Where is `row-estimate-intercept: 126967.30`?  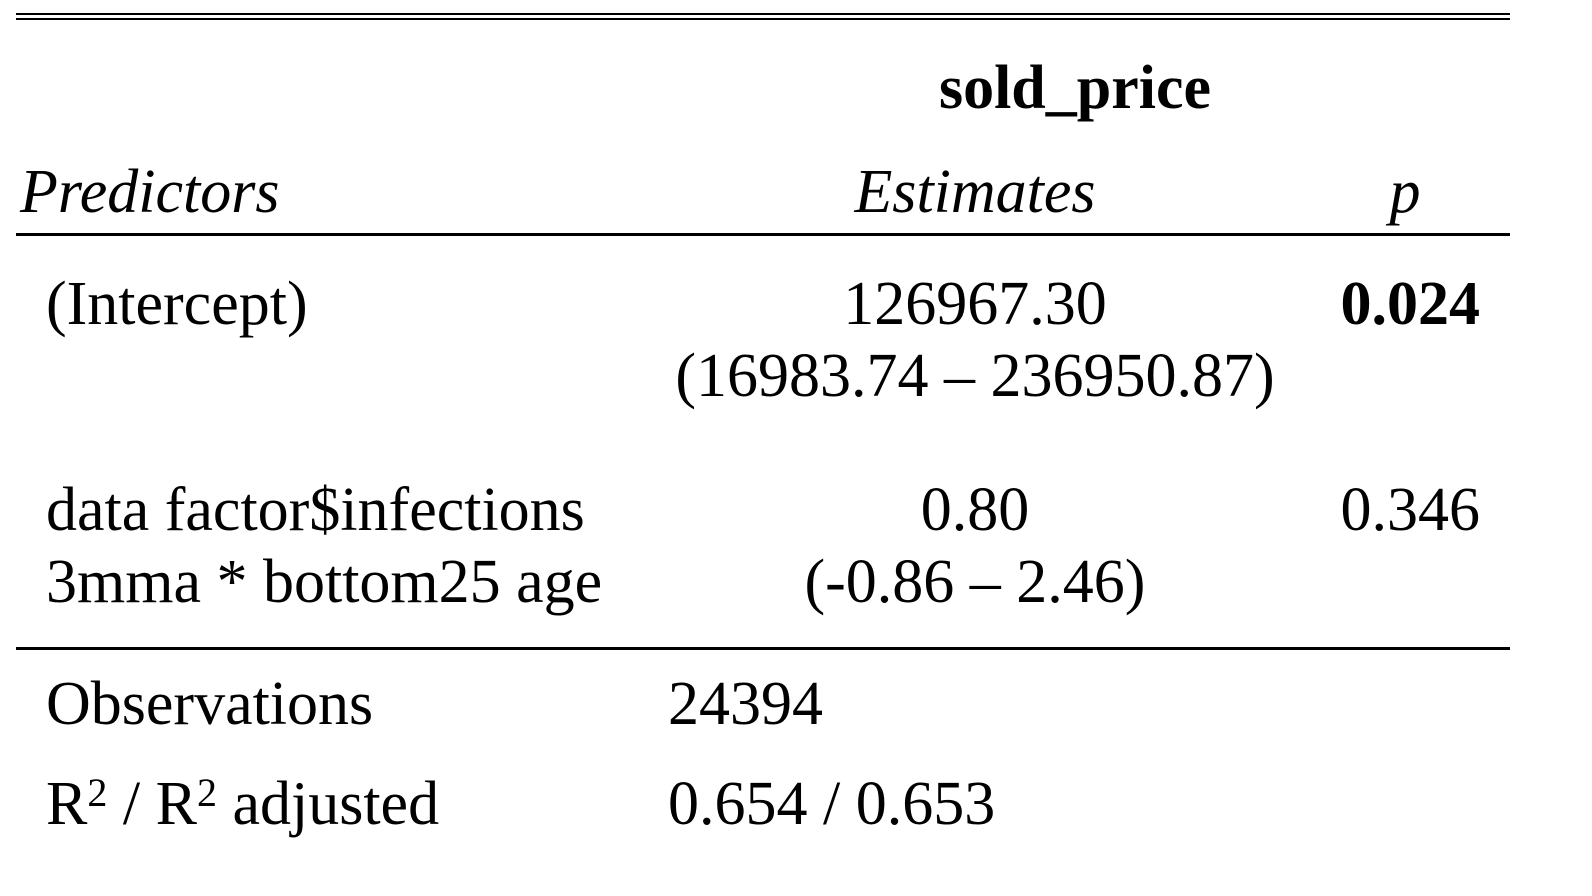
row-estimate-intercept: 126967.30 is located at coordinates (975, 304).